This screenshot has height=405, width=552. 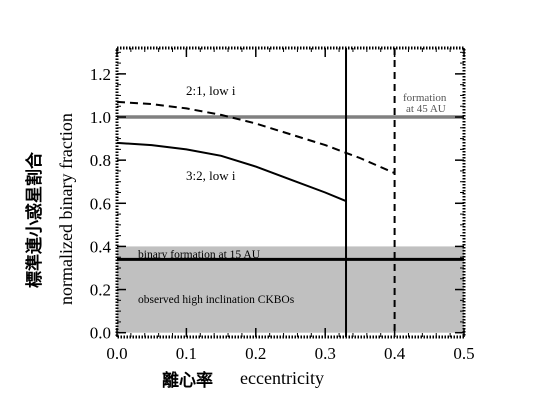 What do you see at coordinates (282, 378) in the screenshot?
I see `x-axis-label: eccentricity` at bounding box center [282, 378].